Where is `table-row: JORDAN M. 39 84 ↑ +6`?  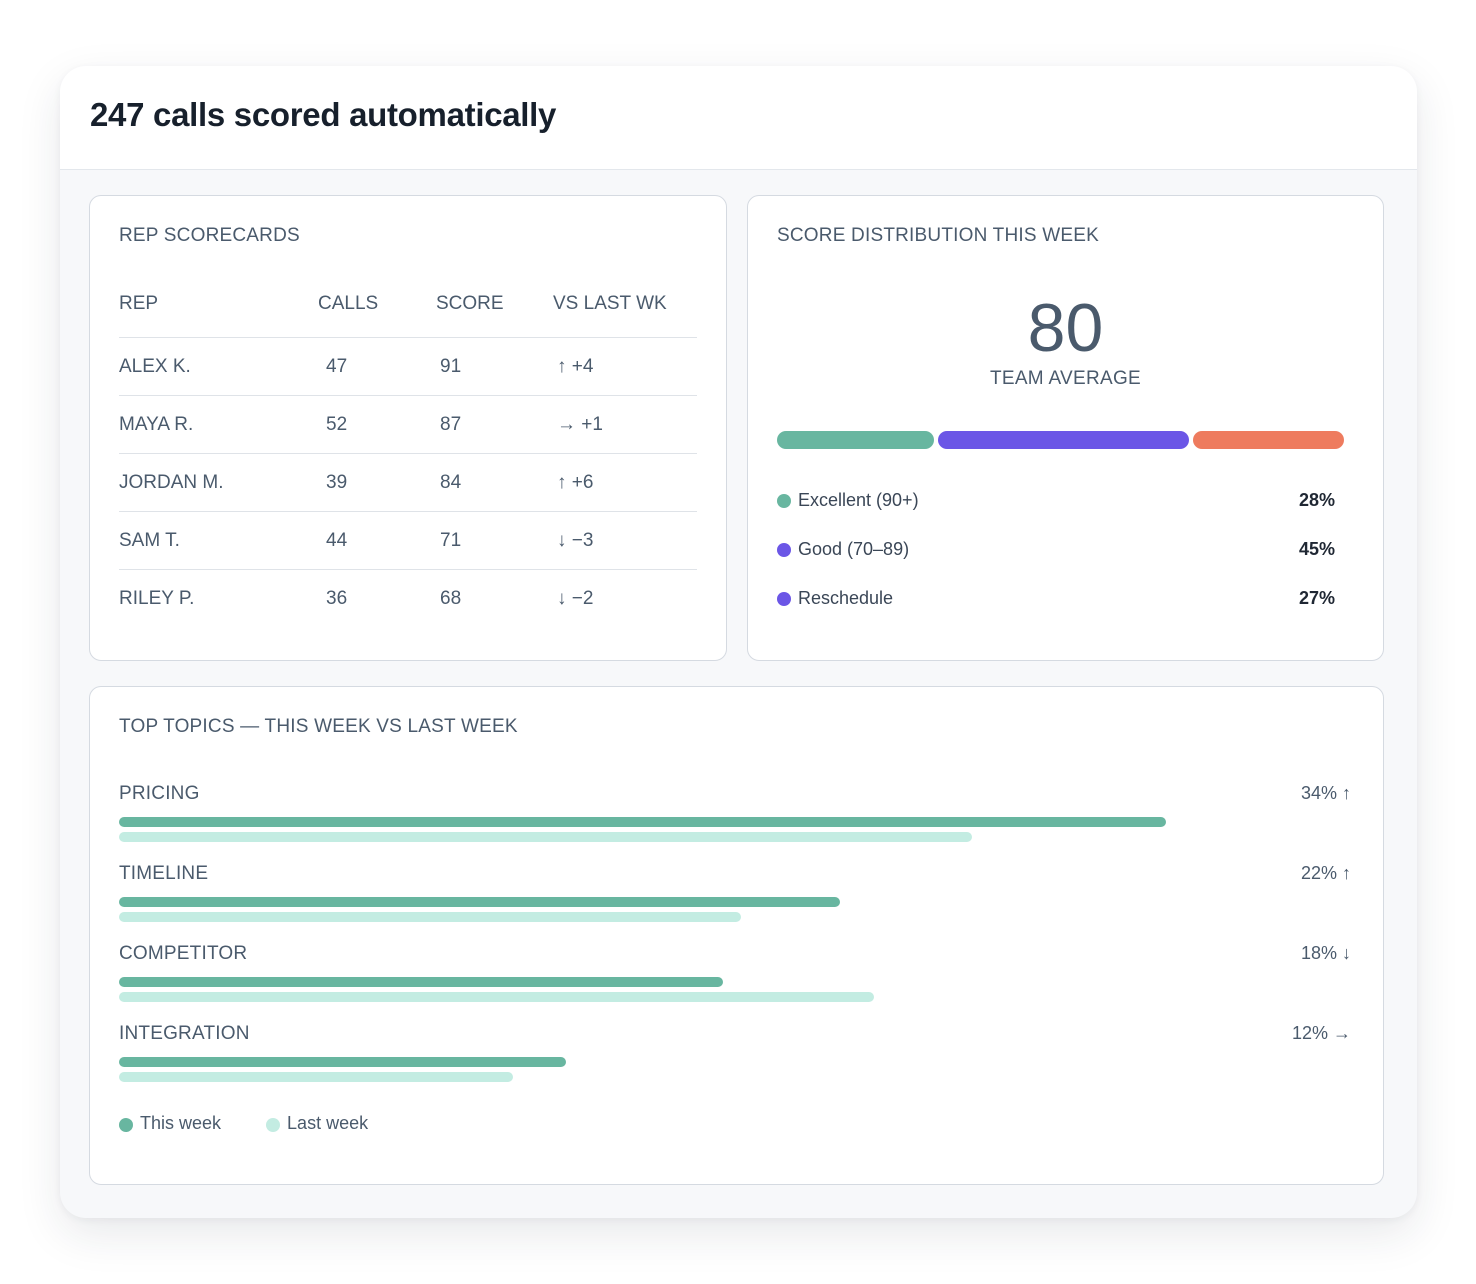
table-row: JORDAN M. 39 84 ↑ +6 is located at coordinates (408, 483).